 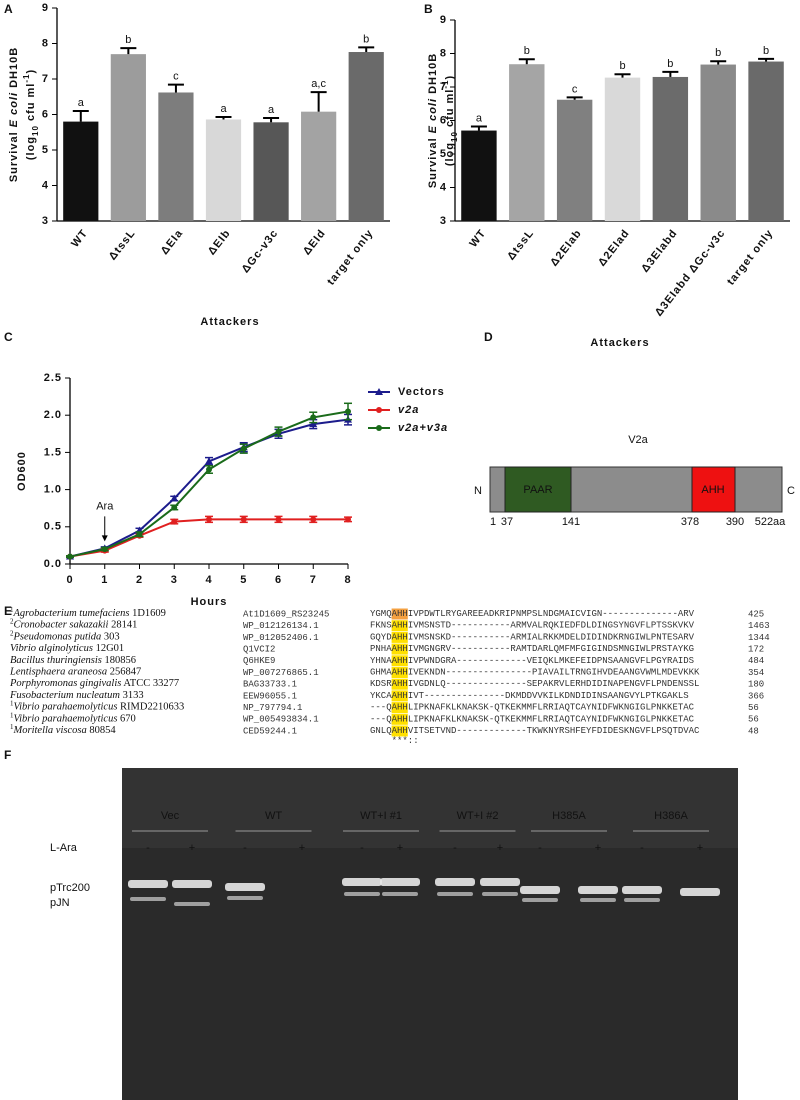 I want to click on organism-name: Pseudomonas putida, so click(x=57, y=637).